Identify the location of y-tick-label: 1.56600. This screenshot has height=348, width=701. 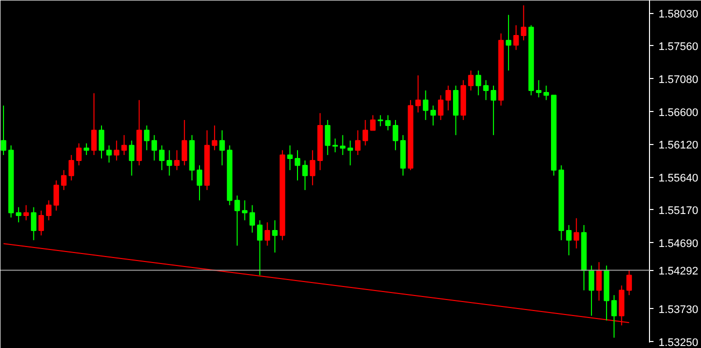
(678, 112).